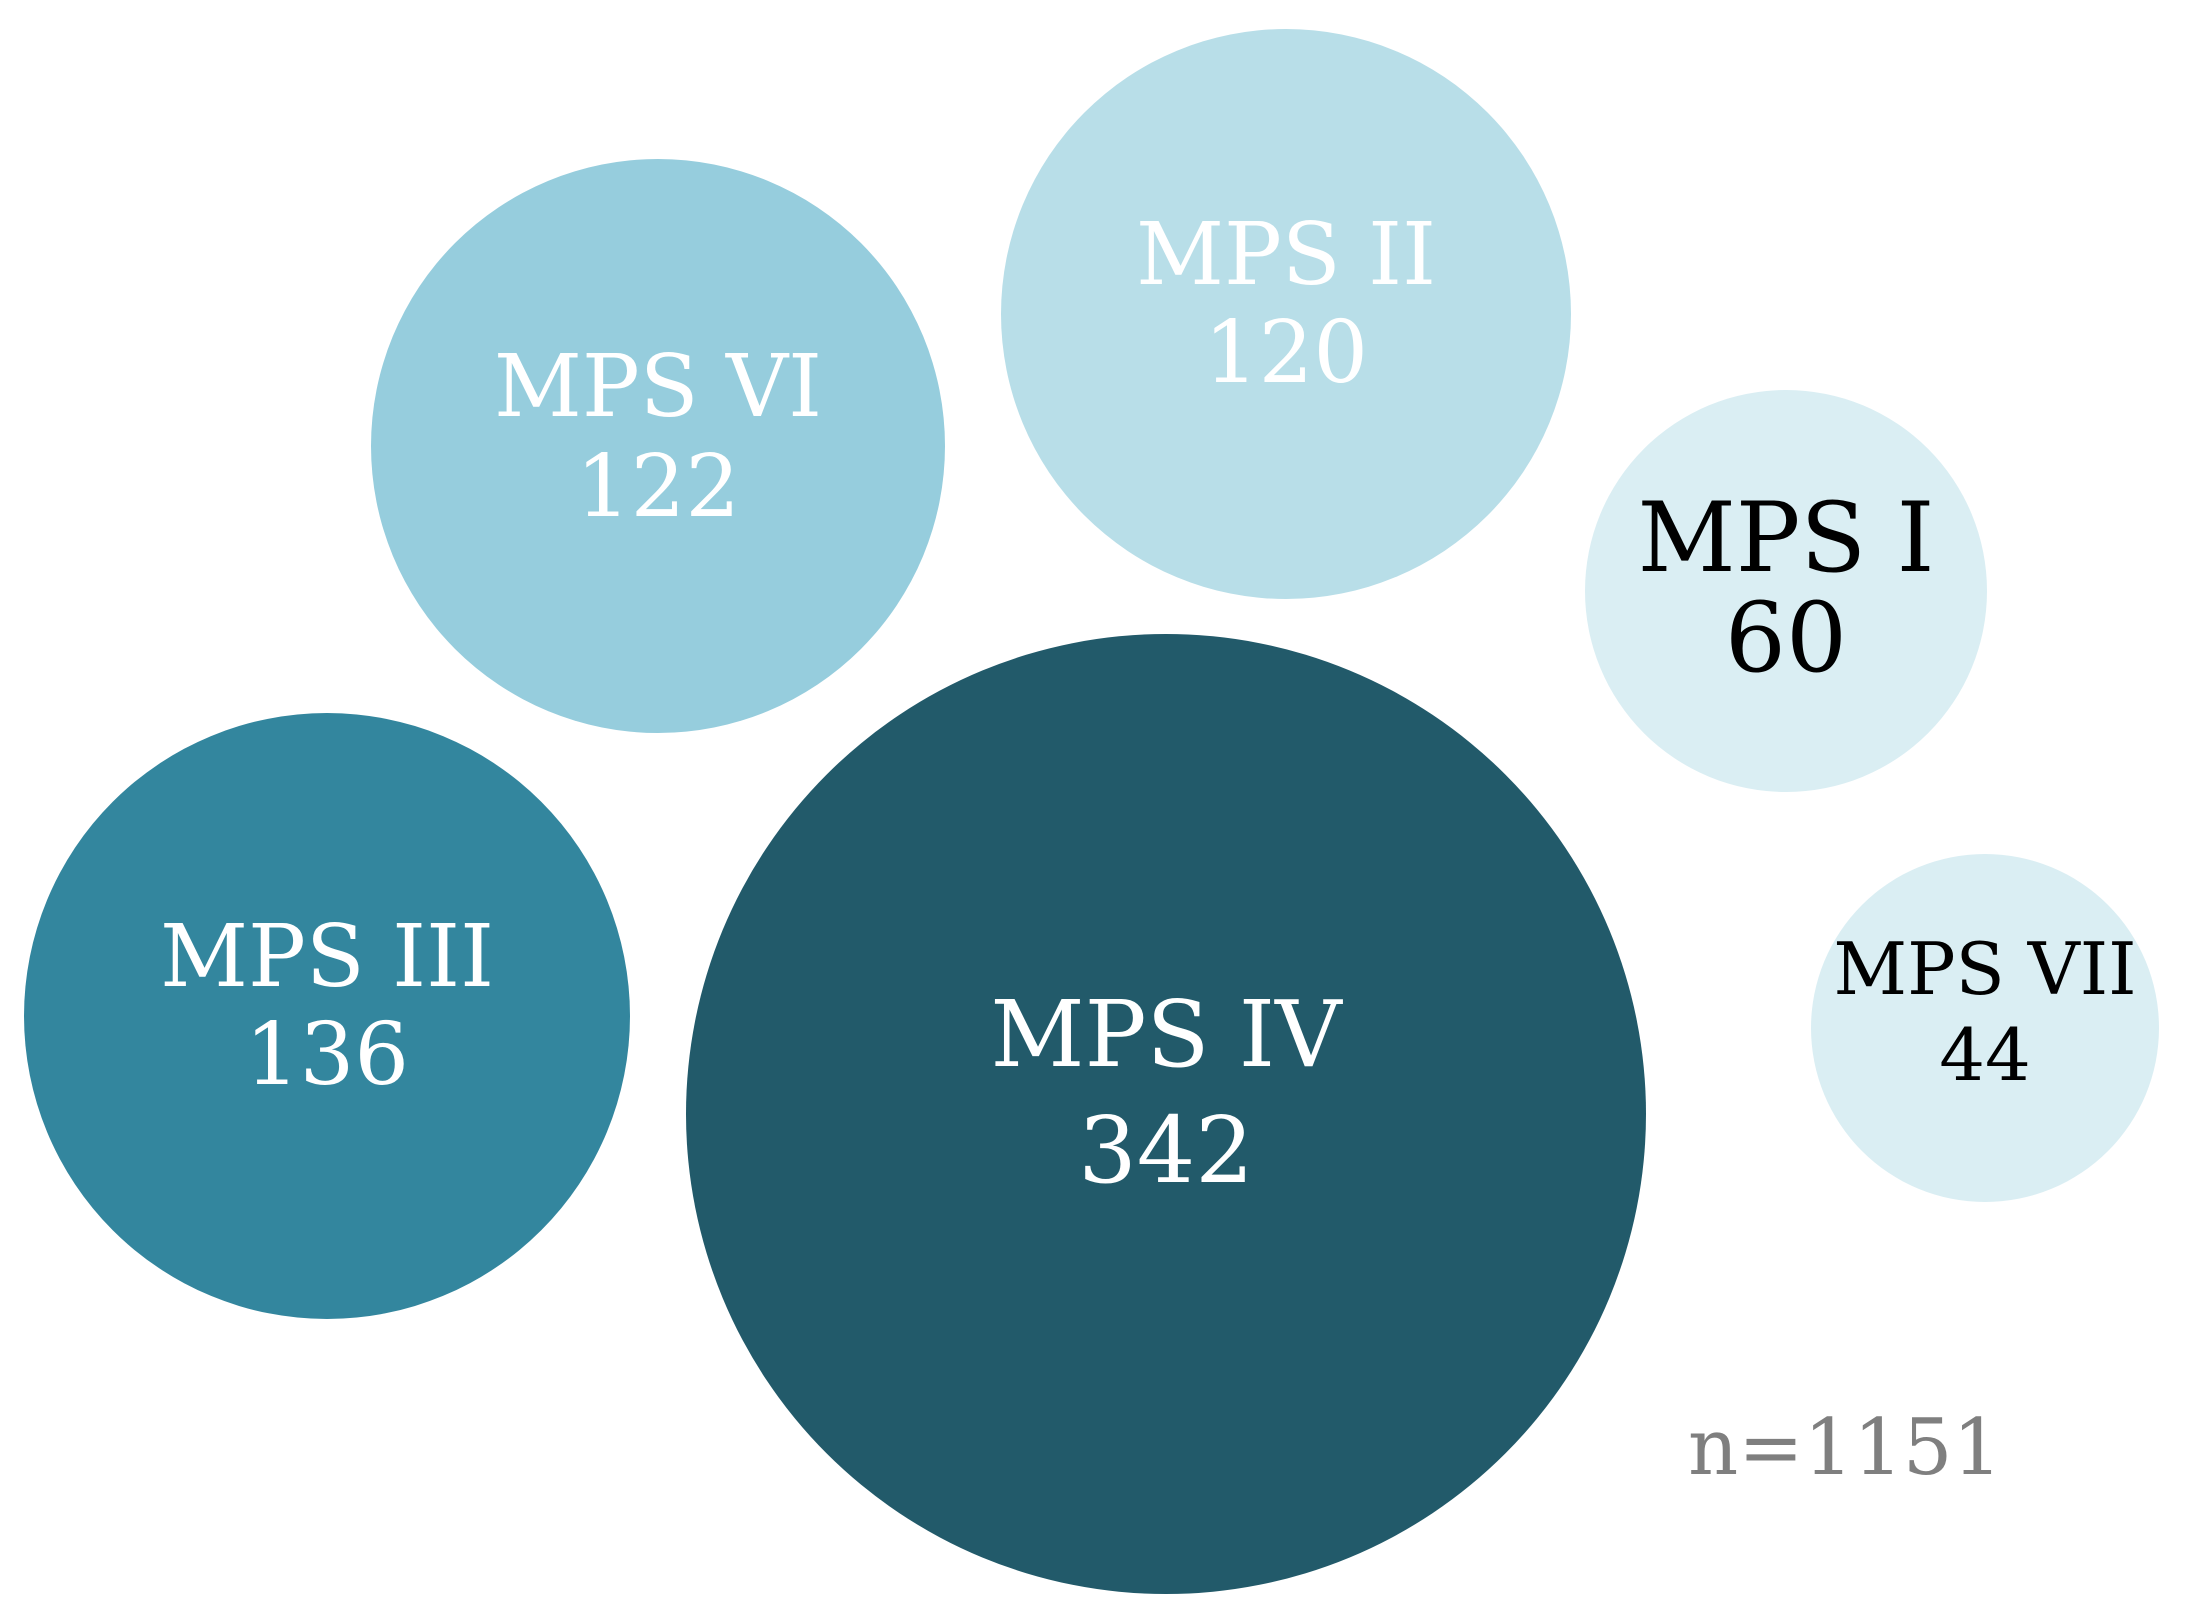  I want to click on bubble-mps-vii, so click(1985, 1028).